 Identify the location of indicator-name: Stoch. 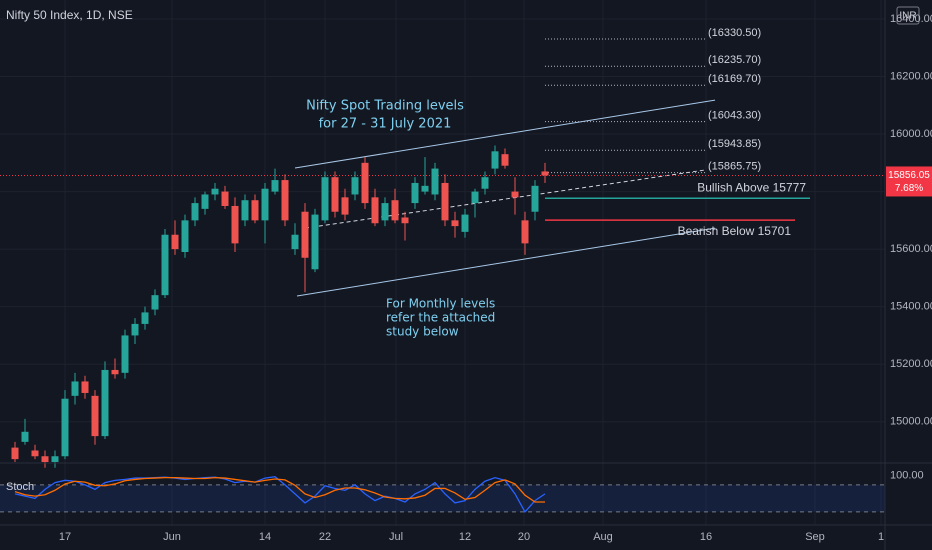
(20, 487).